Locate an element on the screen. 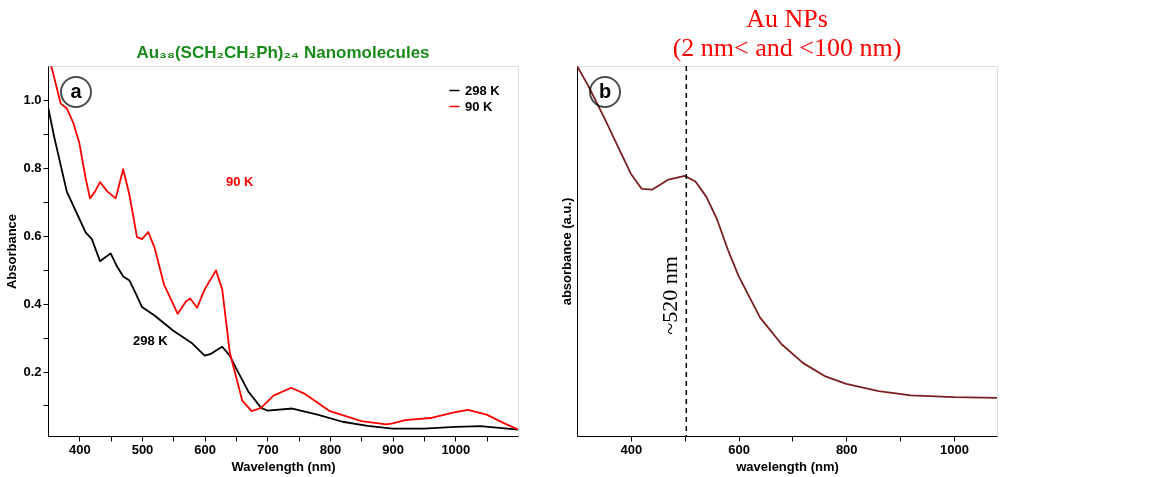 Image resolution: width=1155 pixels, height=477 pixels. y-tick-label: 0.4 is located at coordinates (33, 304).